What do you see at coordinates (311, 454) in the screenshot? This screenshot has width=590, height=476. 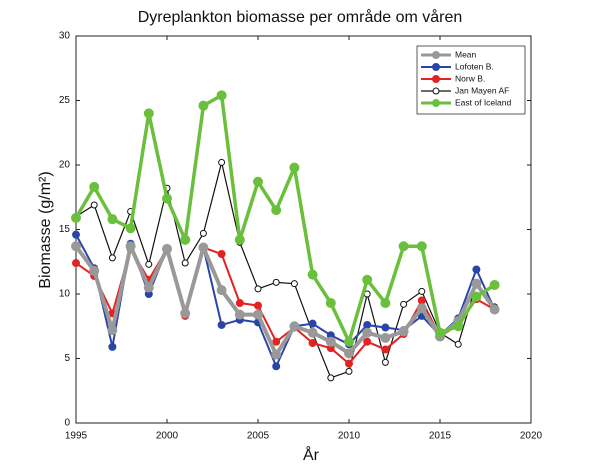 I see `x-axis-label: År` at bounding box center [311, 454].